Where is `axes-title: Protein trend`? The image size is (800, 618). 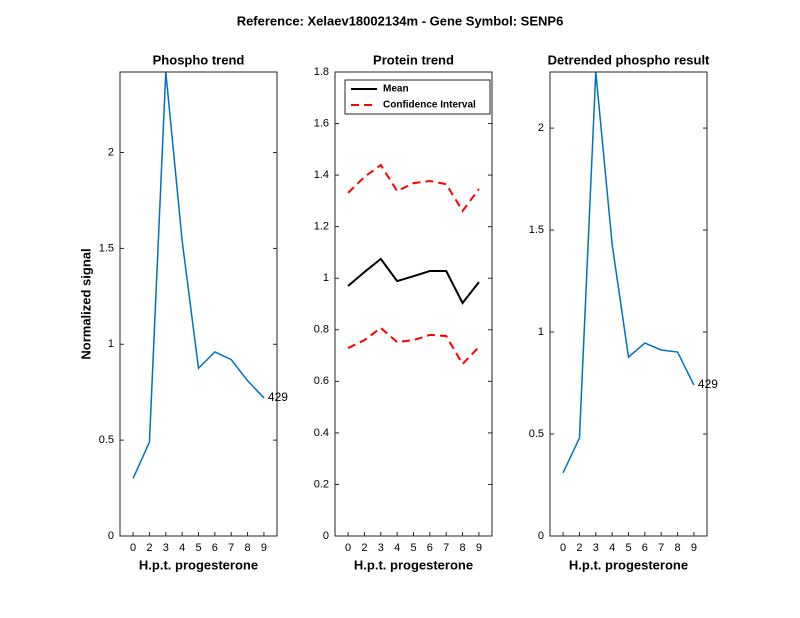
axes-title: Protein trend is located at coordinates (413, 59).